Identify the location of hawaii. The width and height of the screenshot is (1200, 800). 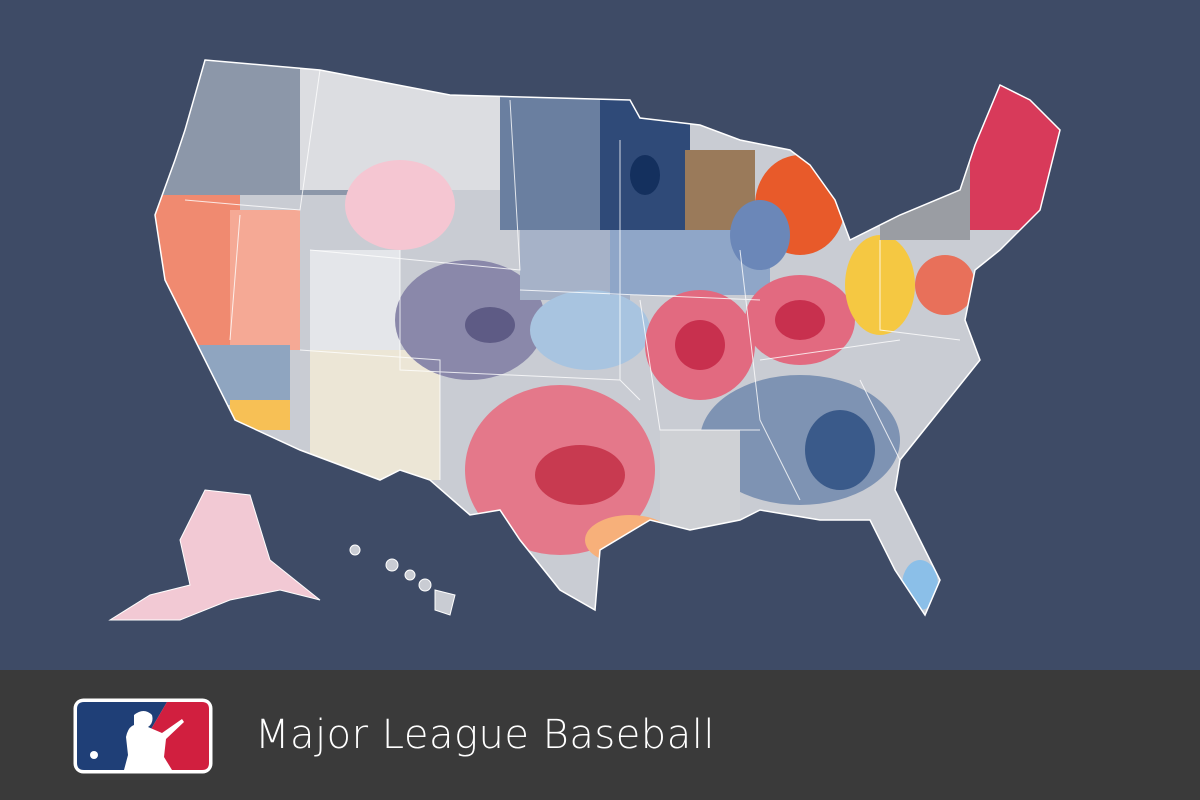
(402, 580).